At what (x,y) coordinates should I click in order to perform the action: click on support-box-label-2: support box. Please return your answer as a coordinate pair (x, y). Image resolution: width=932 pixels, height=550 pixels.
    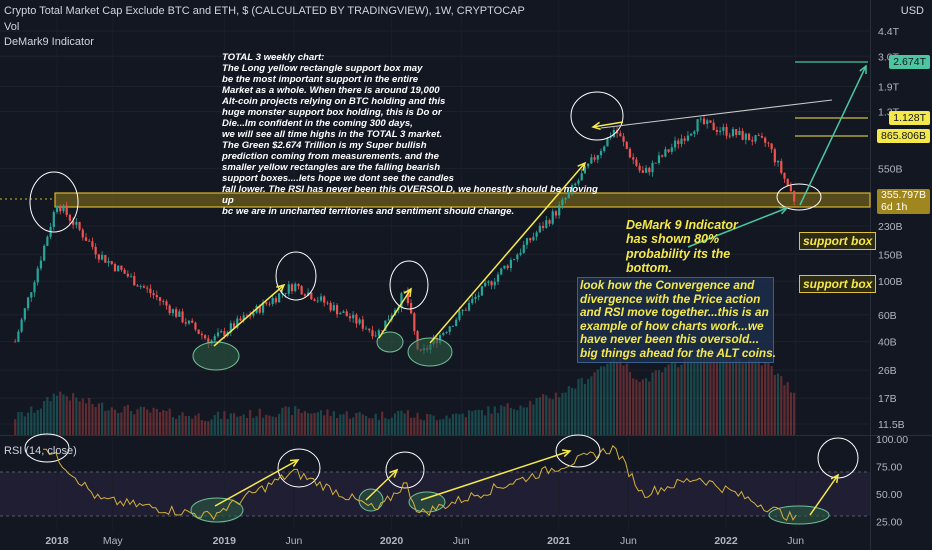
    Looking at the image, I should click on (838, 284).